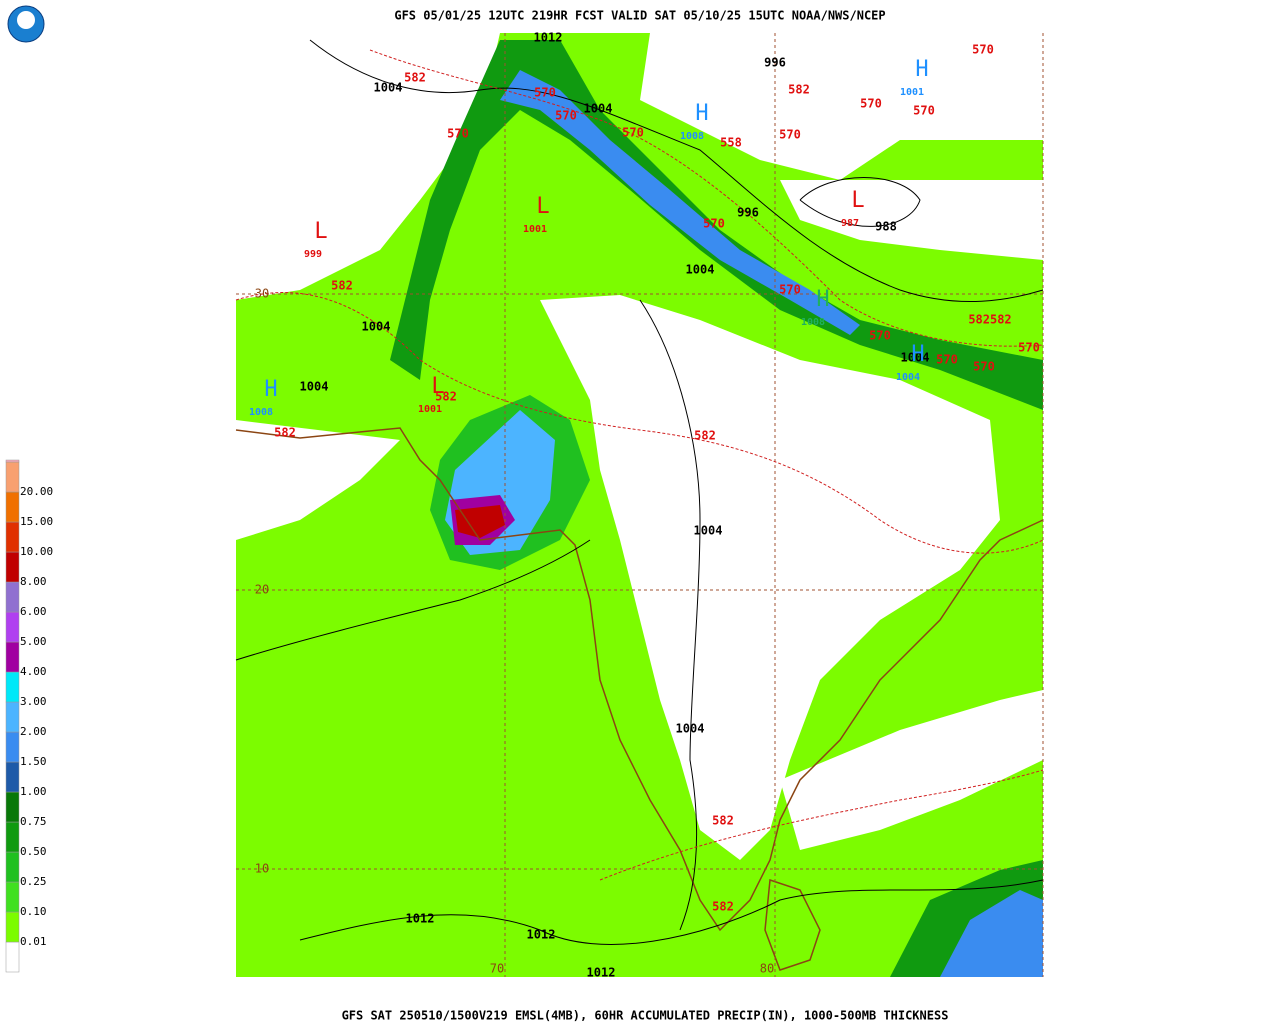 This screenshot has height=1029, width=1280. What do you see at coordinates (912, 92) in the screenshot?
I see `high-value: 1001` at bounding box center [912, 92].